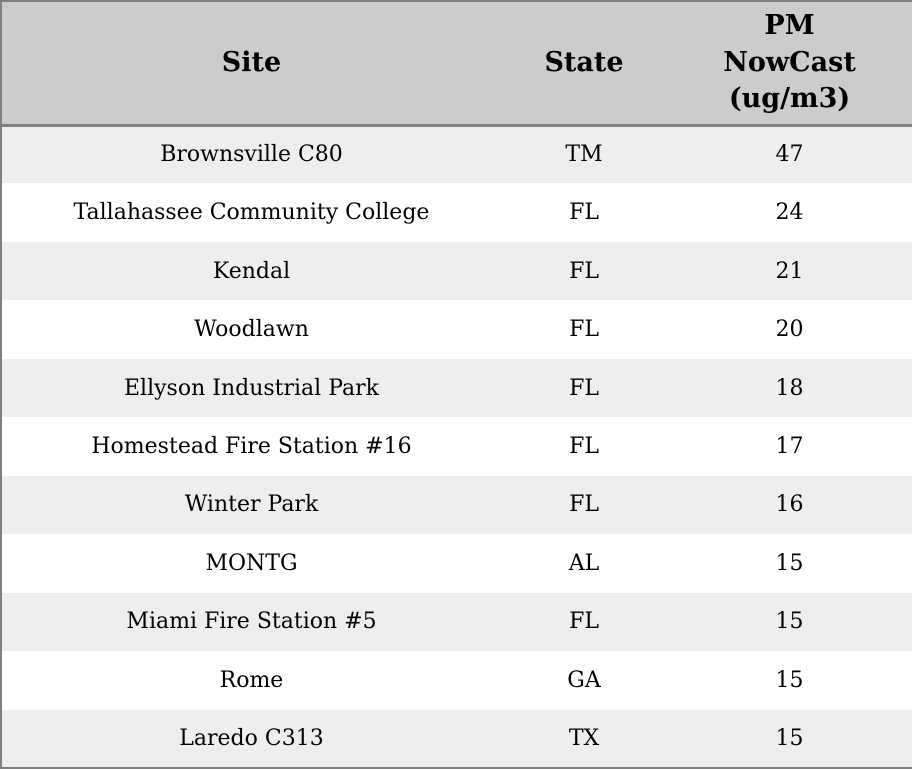 This screenshot has width=912, height=769. I want to click on column-header-pm-nowcast: PM NowCast (ug/m3), so click(789, 64).